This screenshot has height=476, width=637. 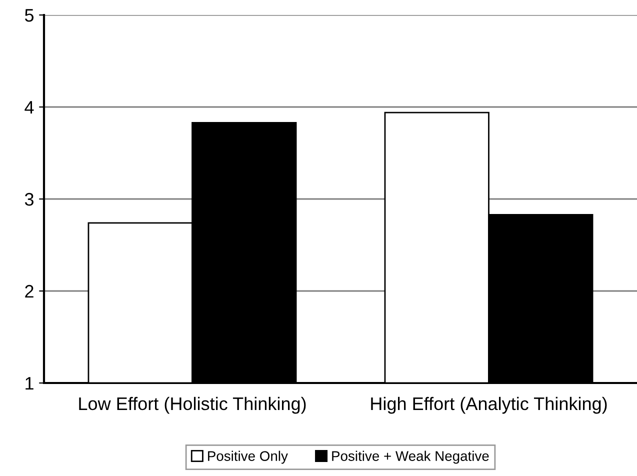 I want to click on x-tick-label: Low Effort (Holistic Thinking), so click(x=192, y=405).